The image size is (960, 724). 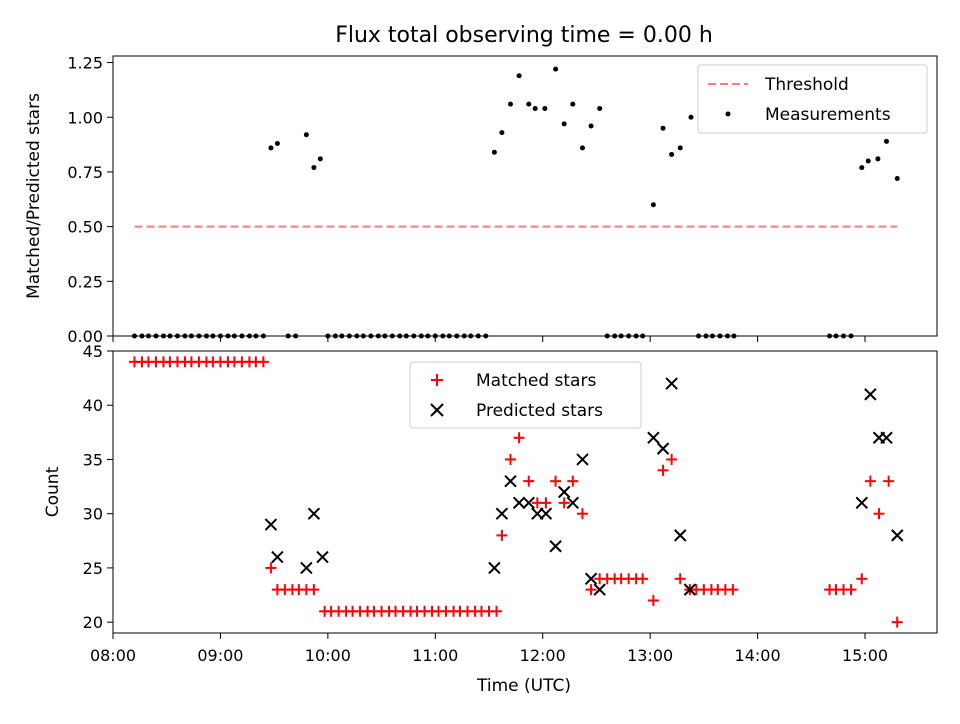 I want to click on x-tick-label: 11:00, so click(x=435, y=655).